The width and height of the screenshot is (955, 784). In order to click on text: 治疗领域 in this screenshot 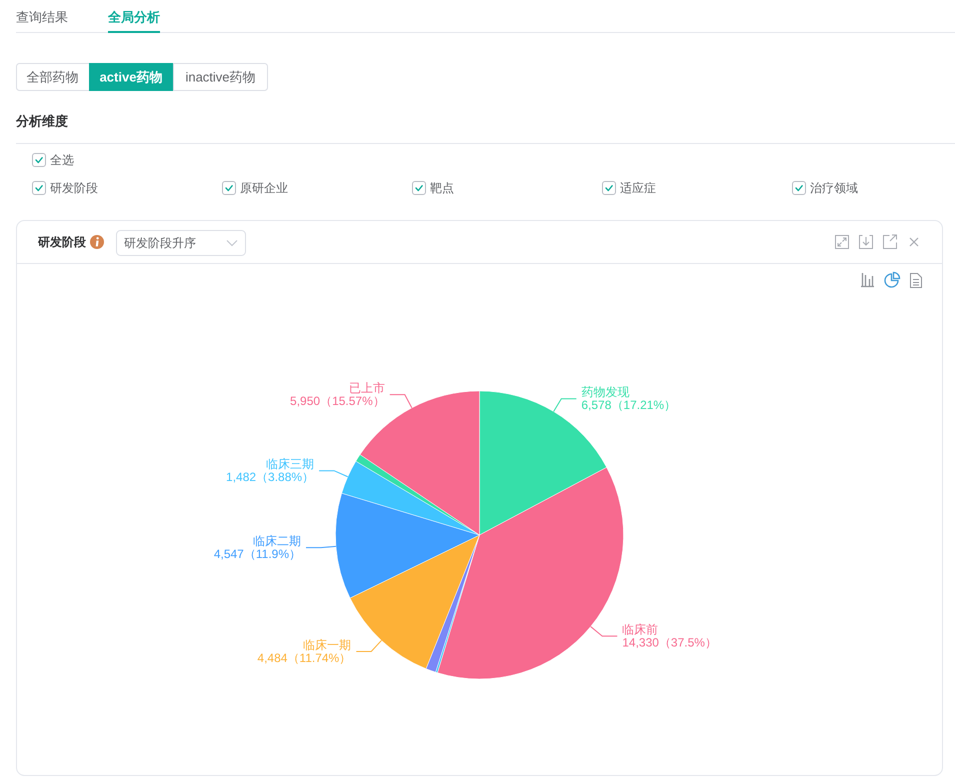, I will do `click(834, 188)`.